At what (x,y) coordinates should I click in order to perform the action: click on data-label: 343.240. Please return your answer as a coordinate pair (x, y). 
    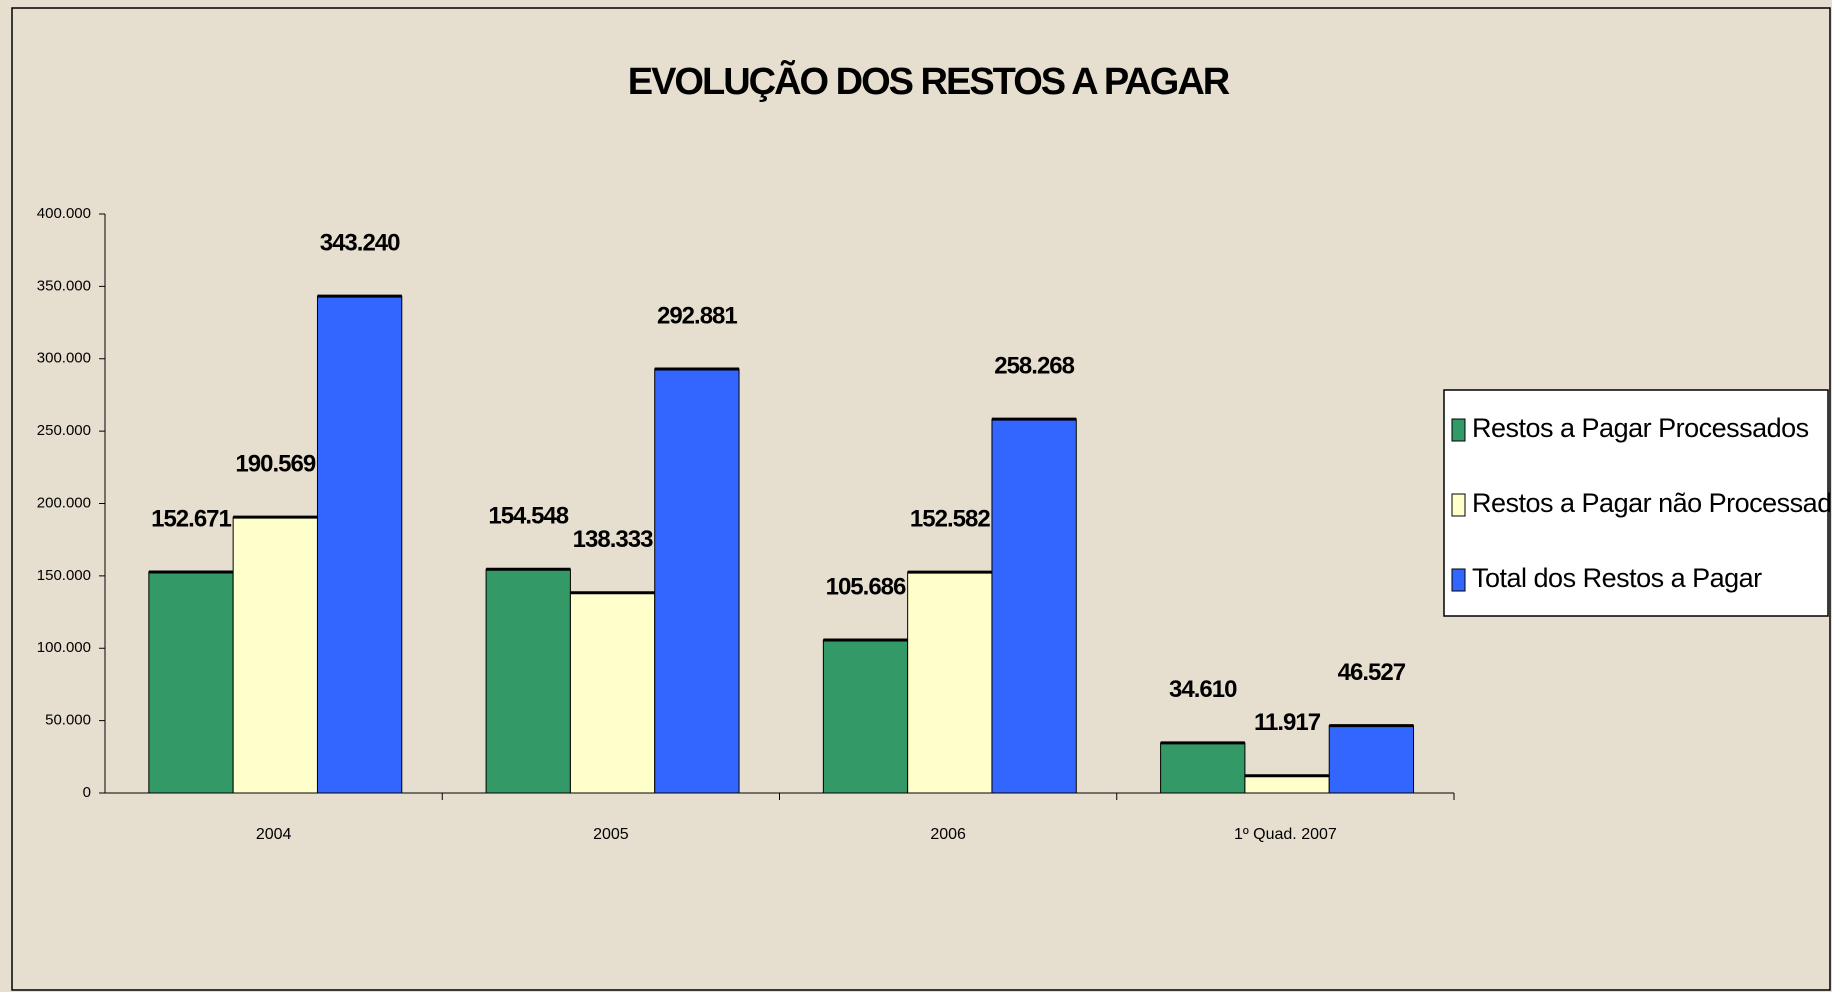
    Looking at the image, I should click on (360, 243).